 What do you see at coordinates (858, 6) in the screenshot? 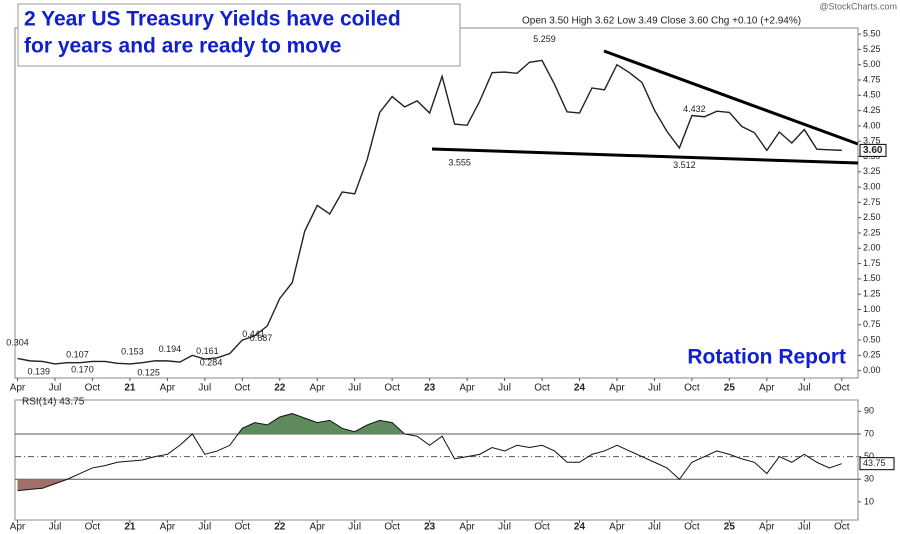
I see `watermark: @StockCharts.com` at bounding box center [858, 6].